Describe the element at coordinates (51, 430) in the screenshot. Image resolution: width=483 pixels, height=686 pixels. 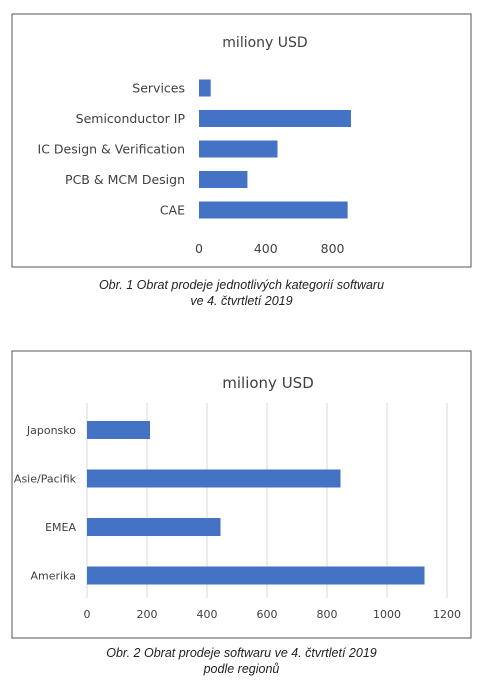
I see `category-label: Japonsko` at that location.